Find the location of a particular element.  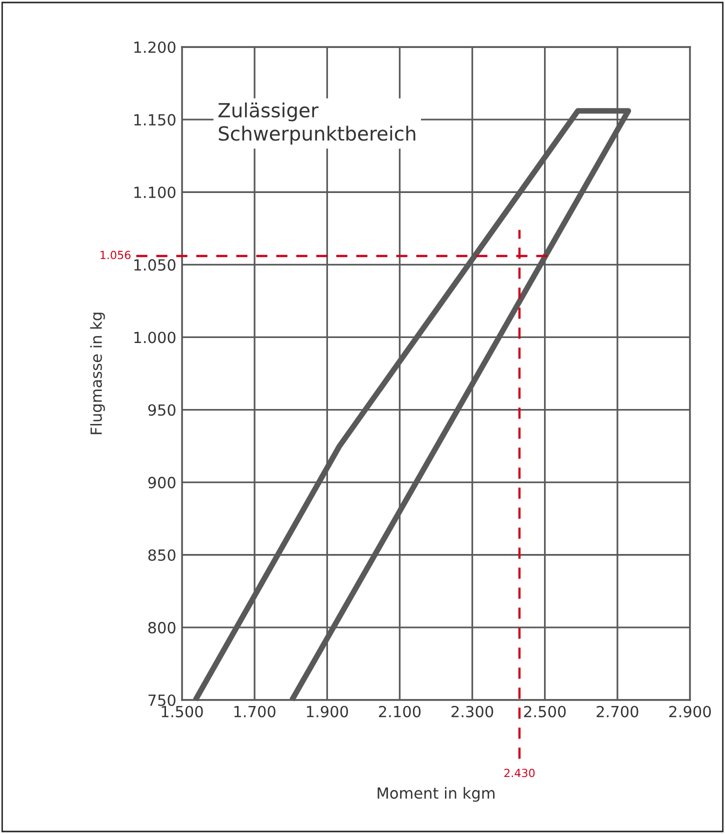

y-axis-title: Flugmasse in kg is located at coordinates (97, 373).